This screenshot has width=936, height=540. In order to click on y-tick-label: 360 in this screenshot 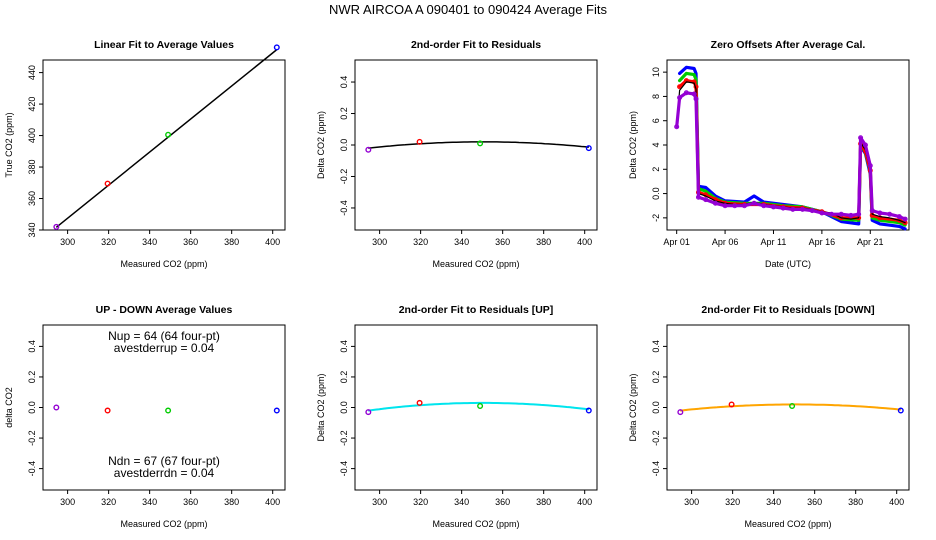, I will do `click(32, 198)`.